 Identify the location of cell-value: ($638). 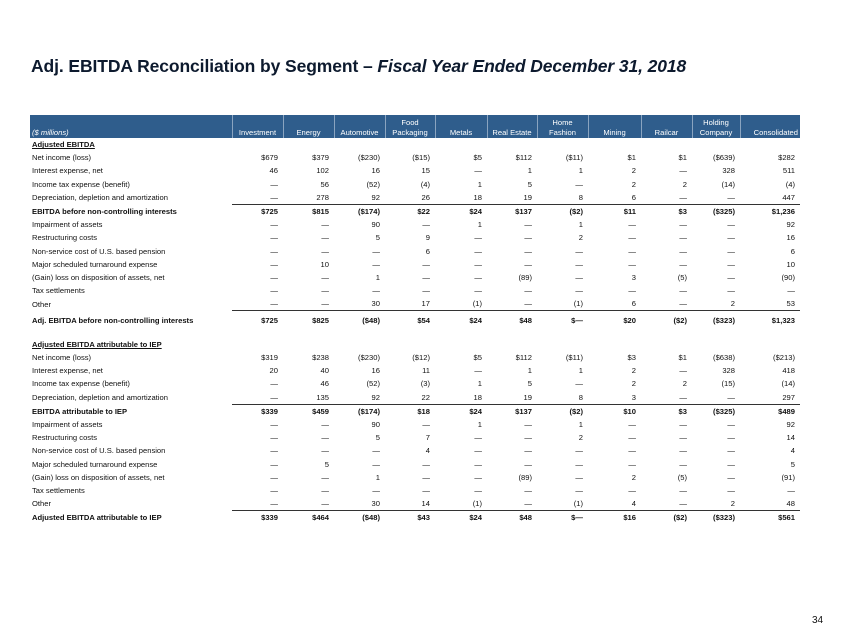
(724, 358).